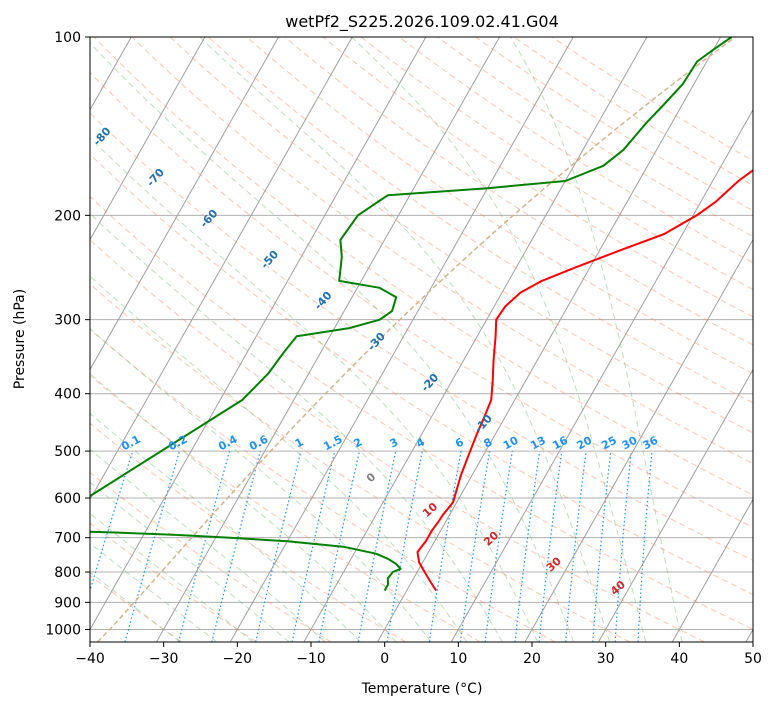  What do you see at coordinates (67, 603) in the screenshot?
I see `y-tick-label: 900` at bounding box center [67, 603].